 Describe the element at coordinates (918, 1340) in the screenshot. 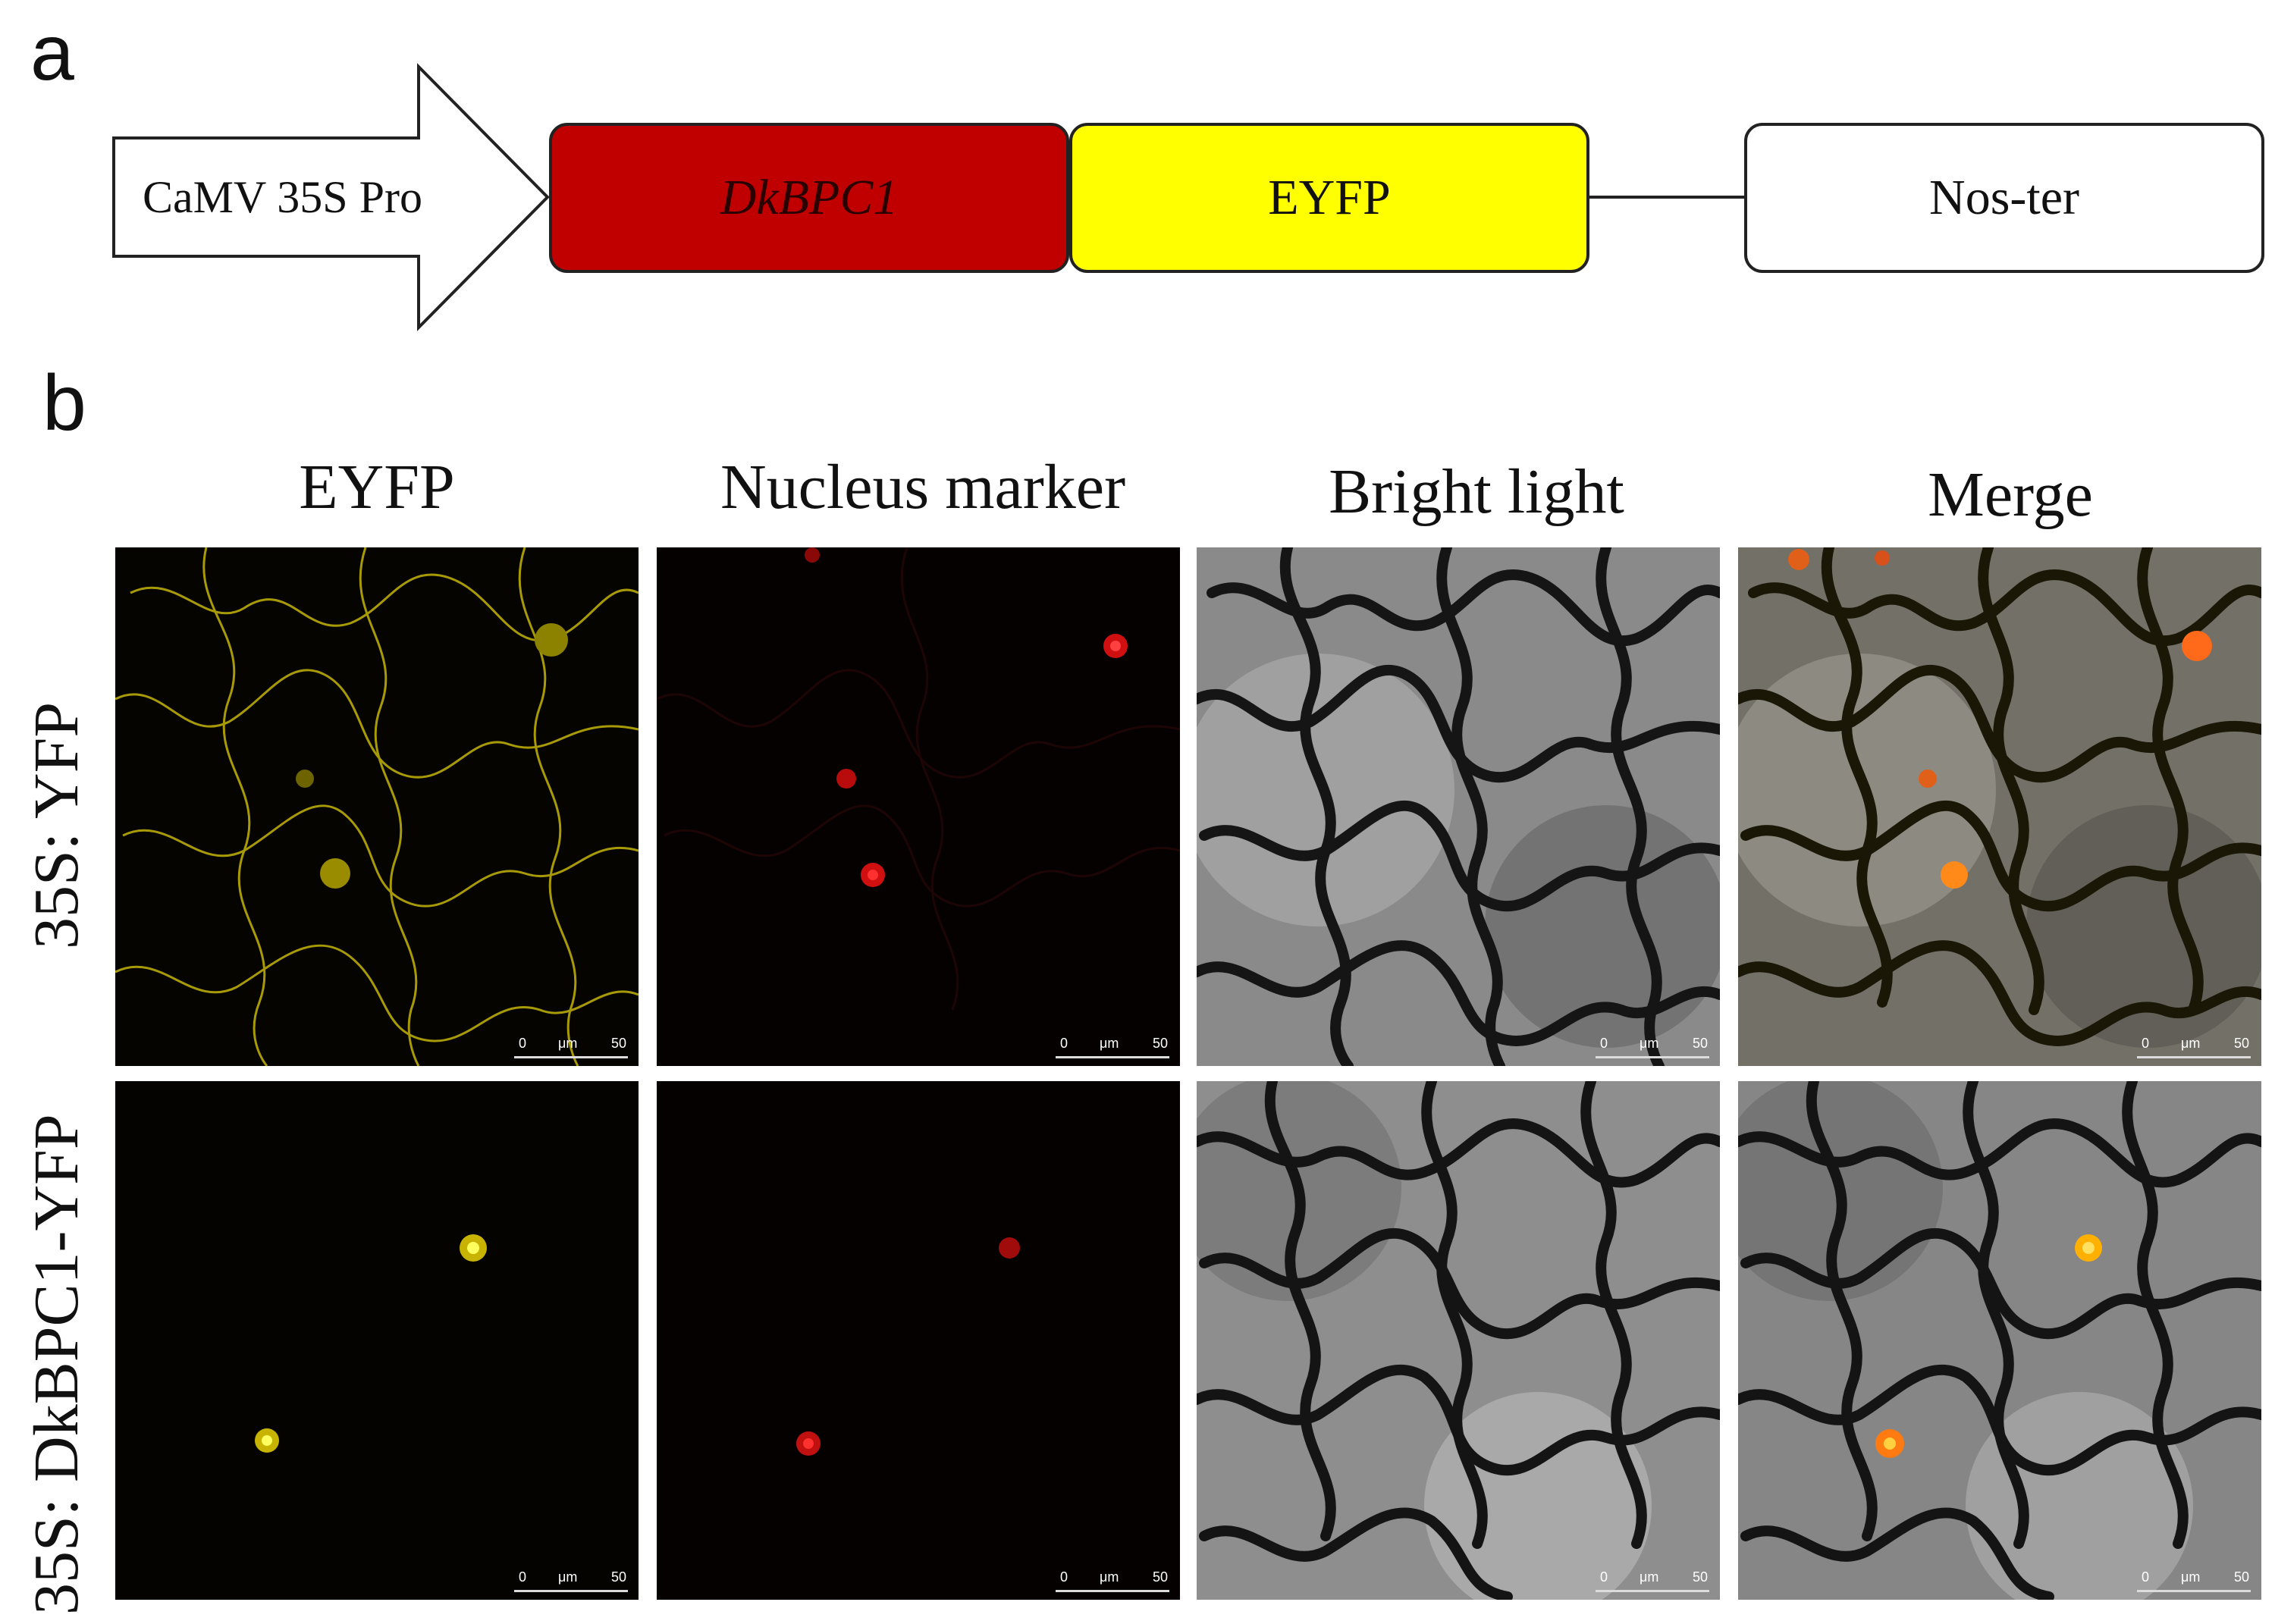

I see `image-dkbpc1-nucleus-marker: 0 μm 50` at that location.